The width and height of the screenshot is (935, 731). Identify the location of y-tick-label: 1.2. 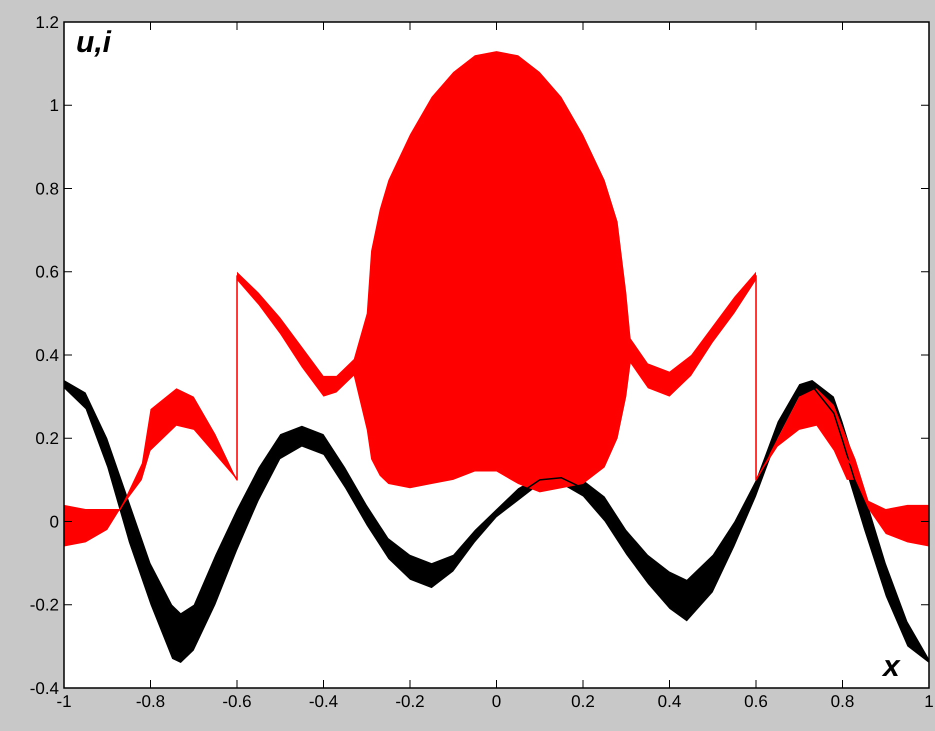
(47, 22).